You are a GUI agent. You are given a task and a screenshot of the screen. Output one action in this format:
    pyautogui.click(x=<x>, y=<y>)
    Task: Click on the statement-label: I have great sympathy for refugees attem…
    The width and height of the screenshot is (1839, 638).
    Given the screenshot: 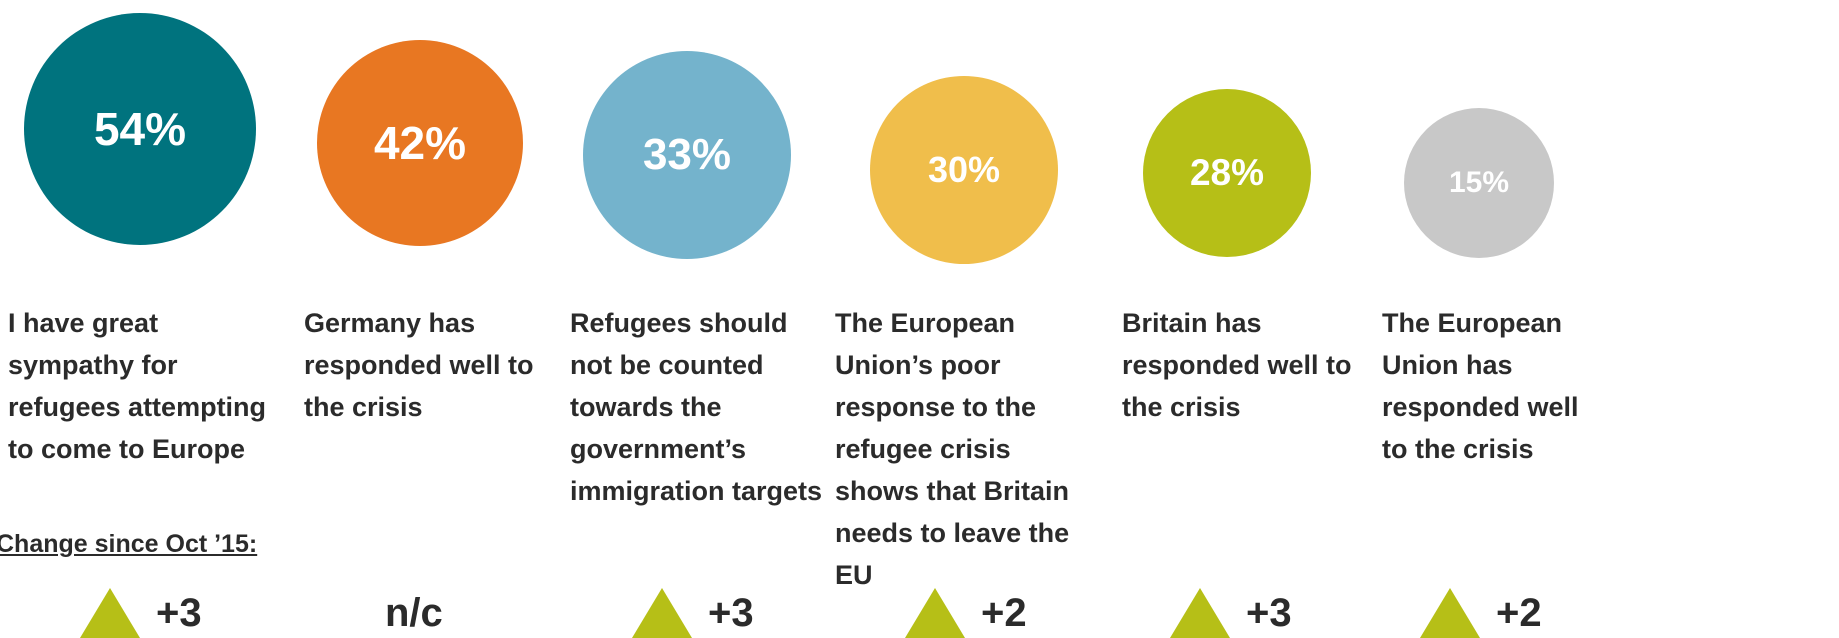 What is the action you would take?
    pyautogui.click(x=137, y=386)
    